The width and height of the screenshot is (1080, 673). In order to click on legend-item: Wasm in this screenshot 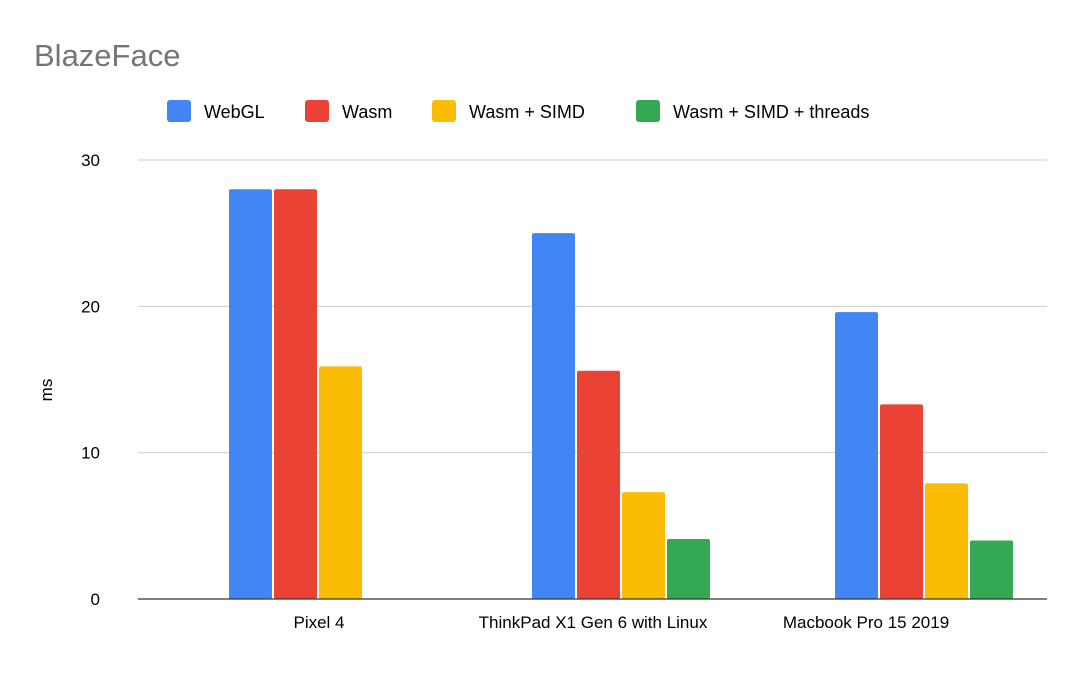, I will do `click(348, 111)`.